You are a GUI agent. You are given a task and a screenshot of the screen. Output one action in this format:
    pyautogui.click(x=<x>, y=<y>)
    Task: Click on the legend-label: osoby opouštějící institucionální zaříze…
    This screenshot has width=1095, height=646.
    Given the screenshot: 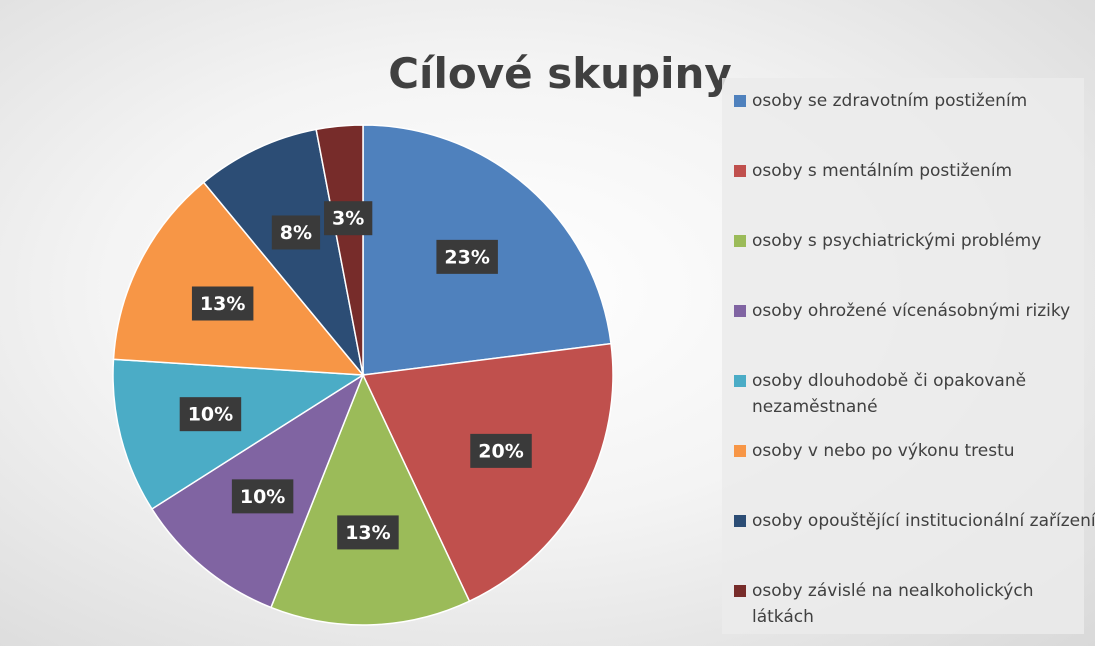 What is the action you would take?
    pyautogui.click(x=923, y=521)
    